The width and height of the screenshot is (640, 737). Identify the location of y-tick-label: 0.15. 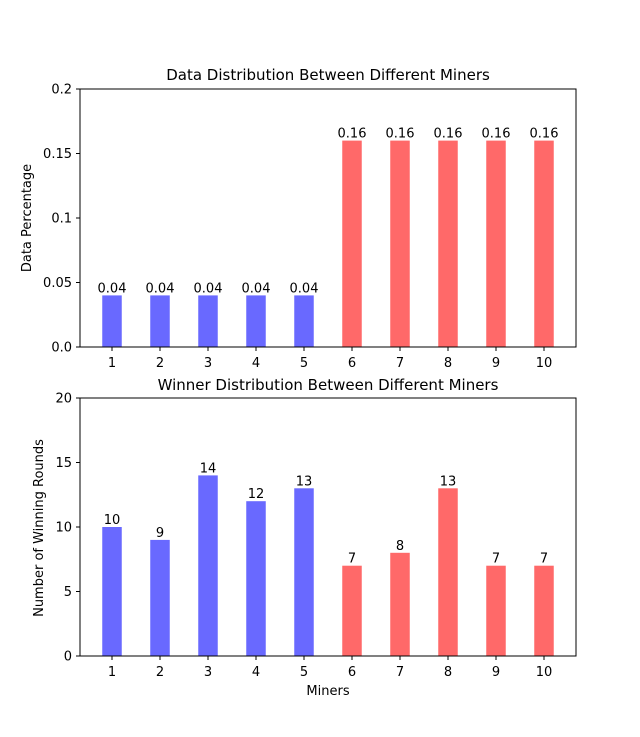
(57, 154).